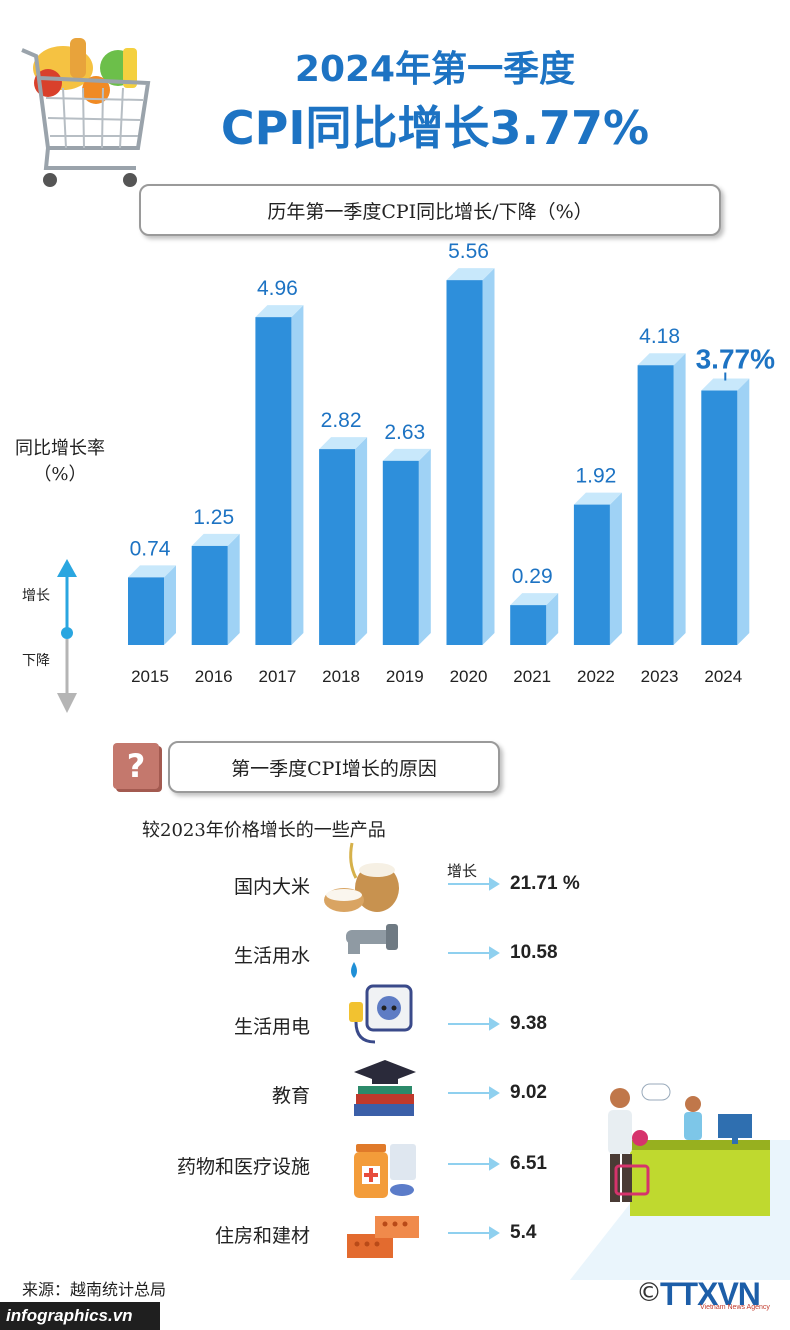  What do you see at coordinates (595, 476) in the screenshot?
I see `bar-value-label: 1.92` at bounding box center [595, 476].